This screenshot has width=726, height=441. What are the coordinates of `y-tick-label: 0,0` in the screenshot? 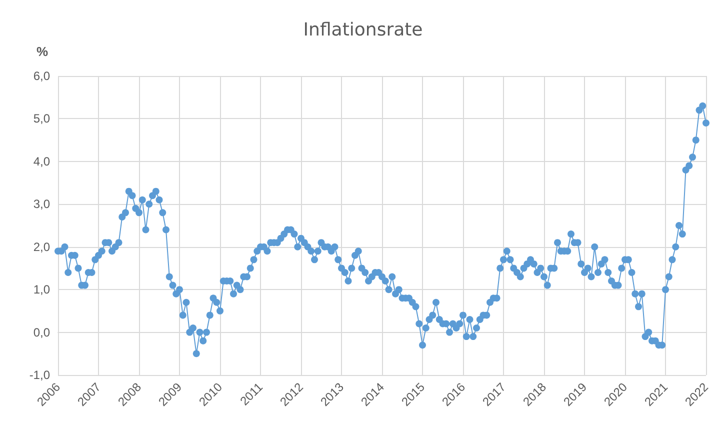 It's located at (41, 332).